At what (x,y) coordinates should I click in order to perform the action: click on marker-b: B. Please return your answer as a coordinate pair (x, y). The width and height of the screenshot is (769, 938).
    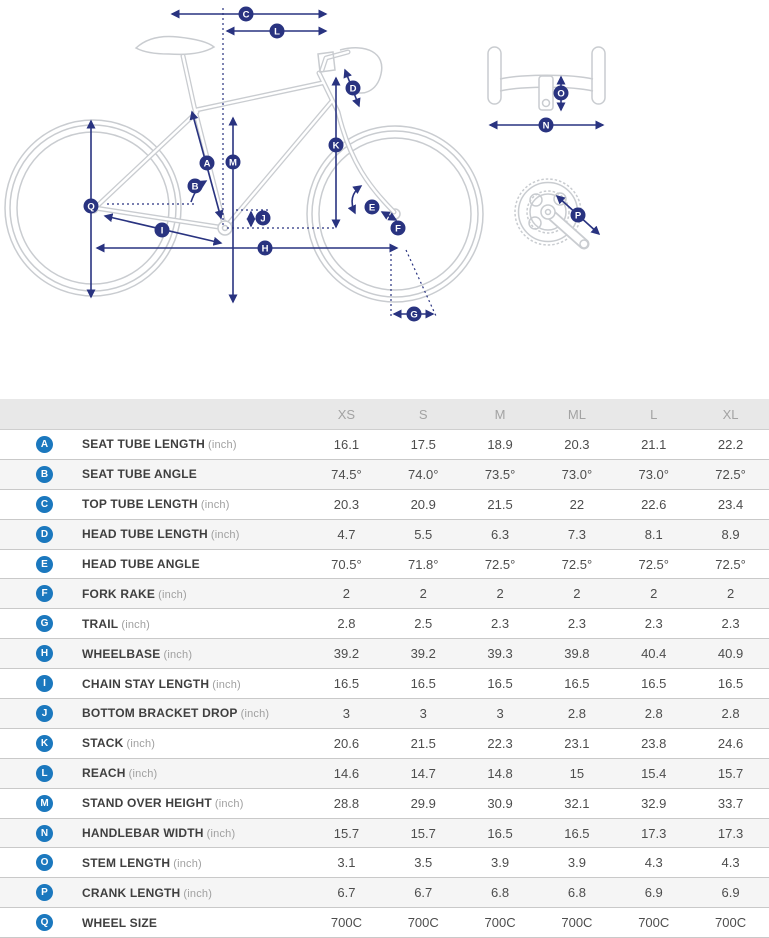
    Looking at the image, I should click on (195, 186).